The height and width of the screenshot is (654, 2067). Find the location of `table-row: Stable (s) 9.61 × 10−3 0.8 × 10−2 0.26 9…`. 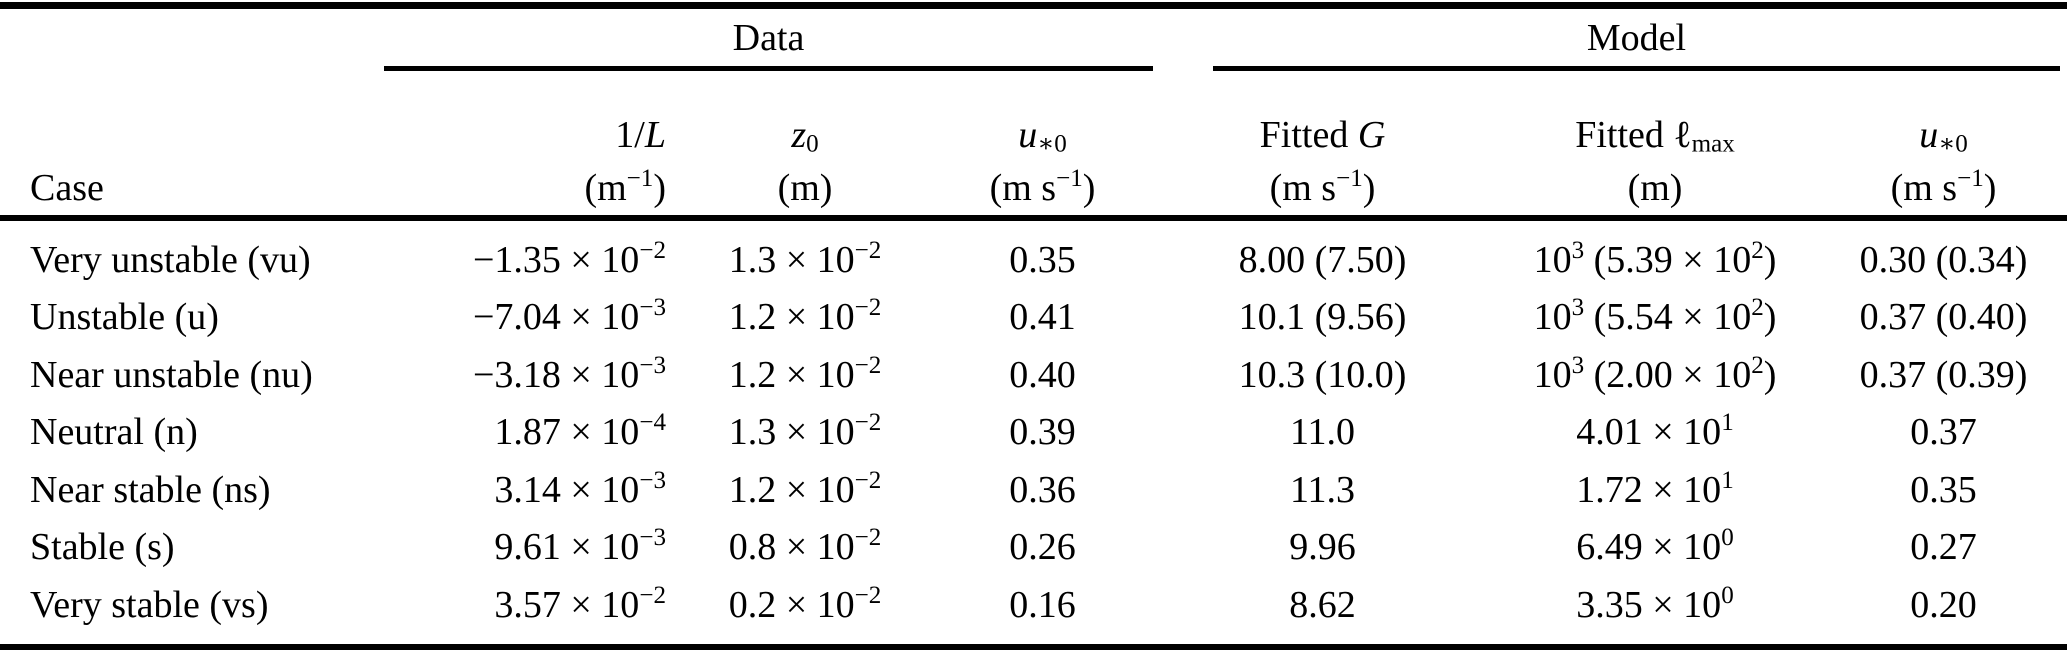

table-row: Stable (s) 9.61 × 10−3 0.8 × 10−2 0.26 9… is located at coordinates (1033, 548).